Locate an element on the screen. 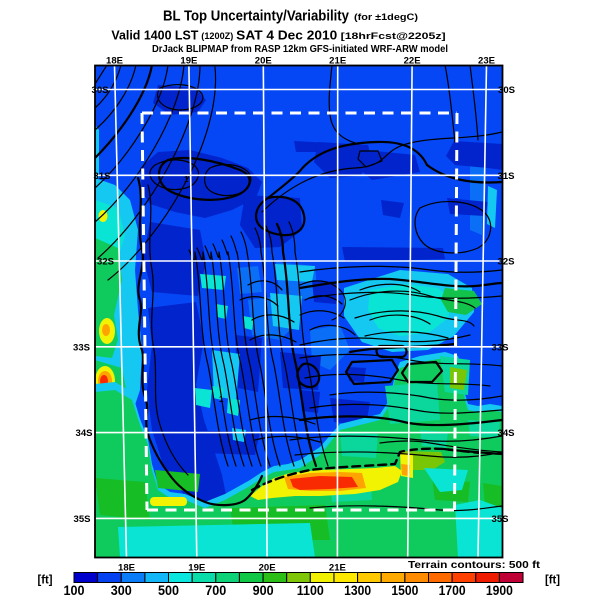 This screenshot has width=600, height=600. svg-text: [18hrFcst@2205z] is located at coordinates (393, 36).